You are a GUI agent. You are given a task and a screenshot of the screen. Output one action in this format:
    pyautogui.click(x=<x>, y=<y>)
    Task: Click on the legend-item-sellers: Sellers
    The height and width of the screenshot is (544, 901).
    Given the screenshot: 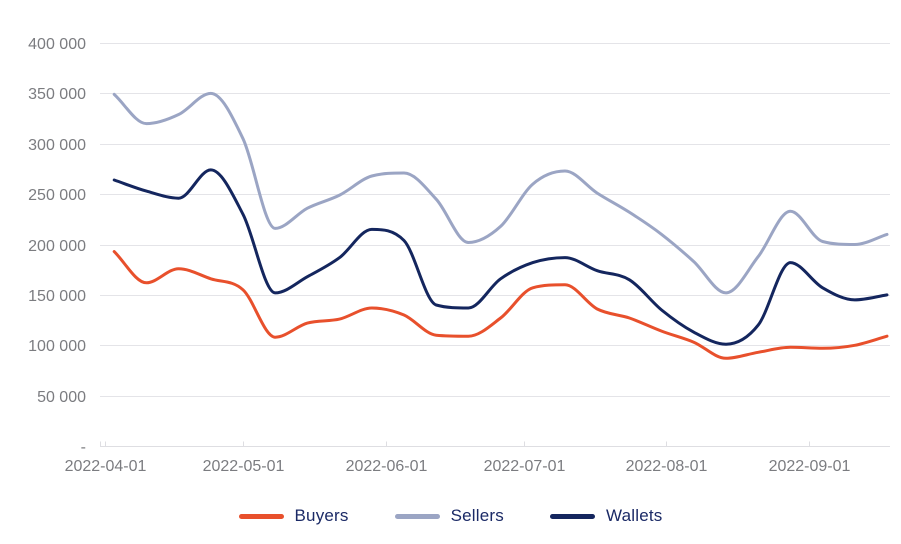 What is the action you would take?
    pyautogui.click(x=449, y=516)
    